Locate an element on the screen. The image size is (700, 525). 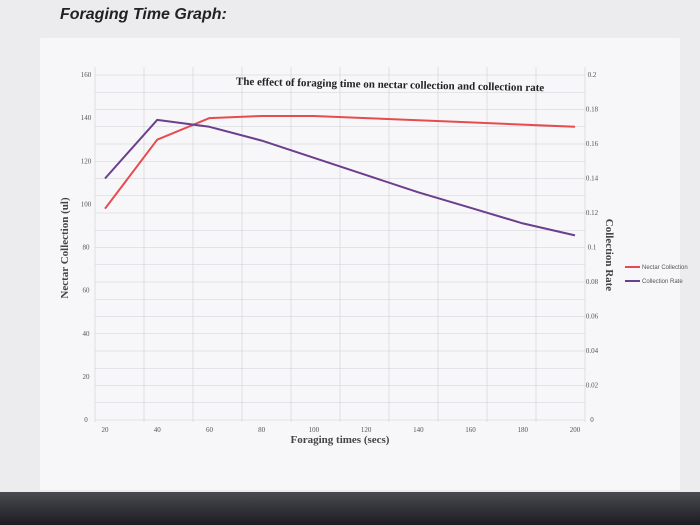
x-tick-label: 100 is located at coordinates (314, 430).